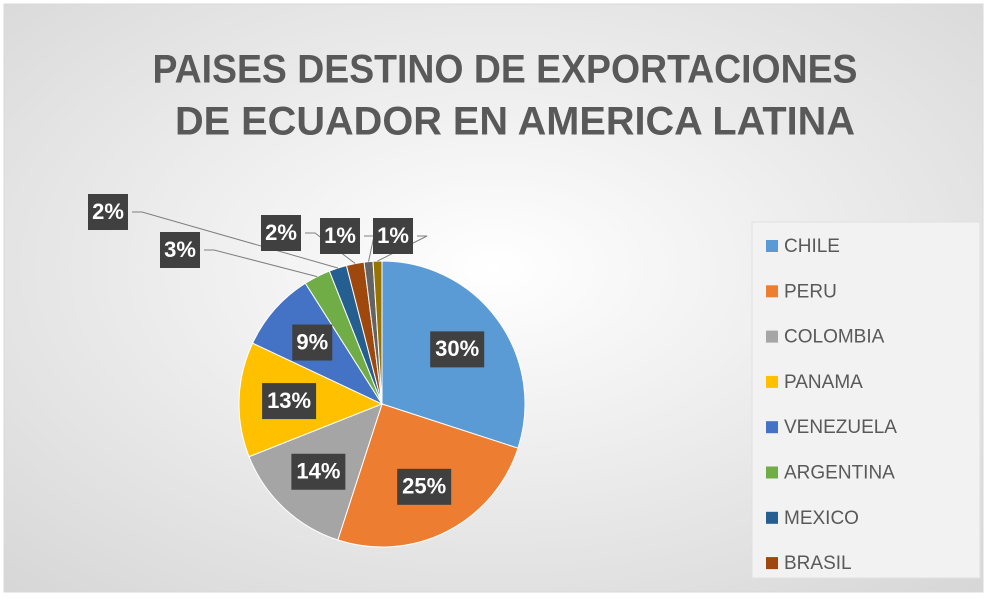 Image resolution: width=987 pixels, height=601 pixels. I want to click on legend-label: ARGENTINA, so click(839, 473).